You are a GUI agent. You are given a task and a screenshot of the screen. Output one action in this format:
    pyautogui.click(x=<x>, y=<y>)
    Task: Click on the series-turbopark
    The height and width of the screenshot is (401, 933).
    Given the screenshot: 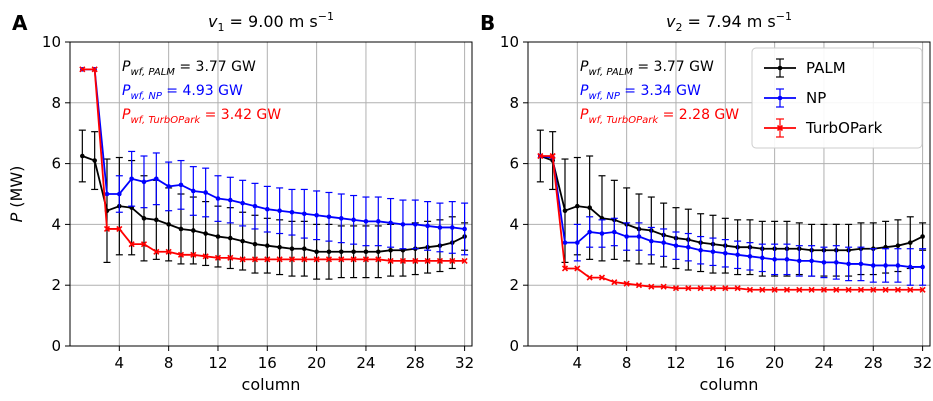 What is the action you would take?
    pyautogui.click(x=731, y=222)
    